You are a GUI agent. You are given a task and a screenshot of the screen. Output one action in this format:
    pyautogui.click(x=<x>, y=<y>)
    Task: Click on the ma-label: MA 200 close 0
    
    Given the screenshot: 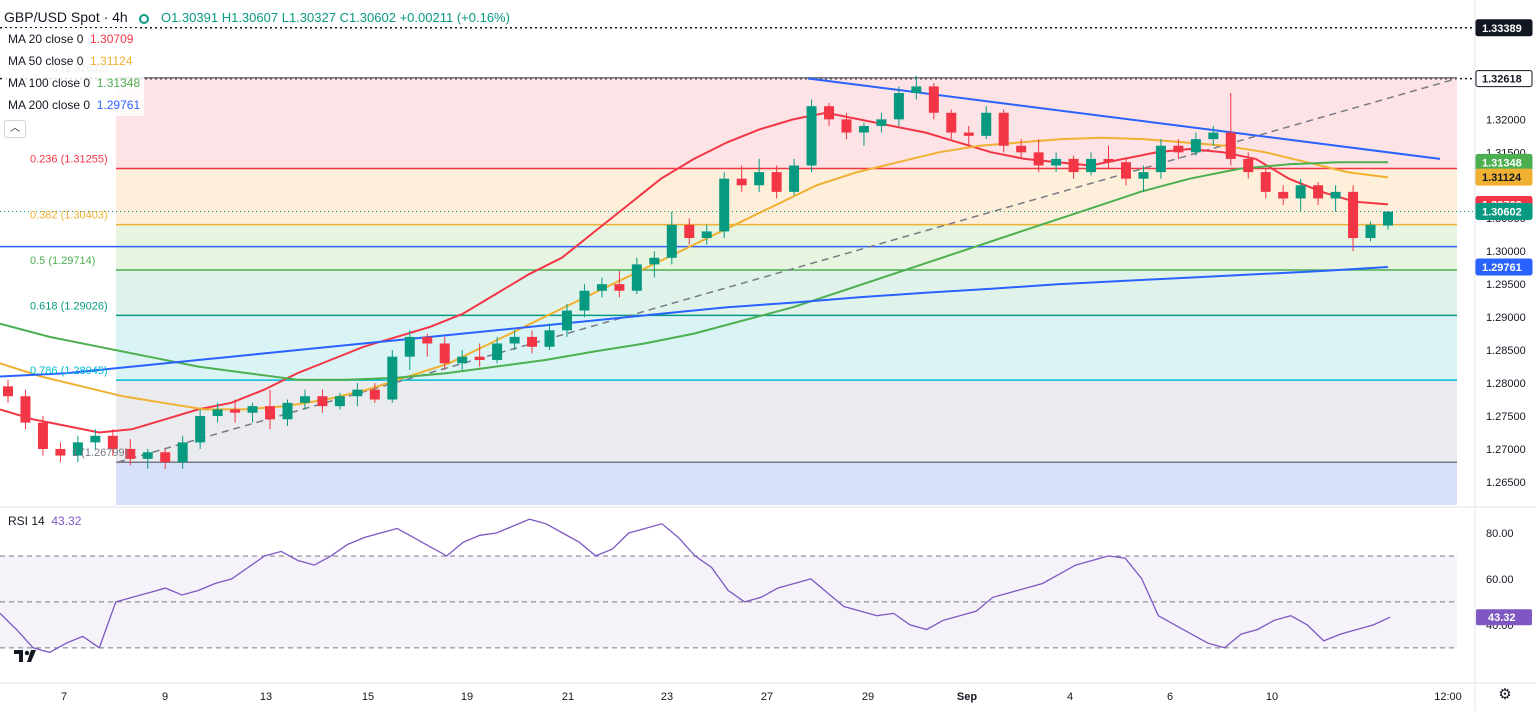 What is the action you would take?
    pyautogui.click(x=49, y=105)
    